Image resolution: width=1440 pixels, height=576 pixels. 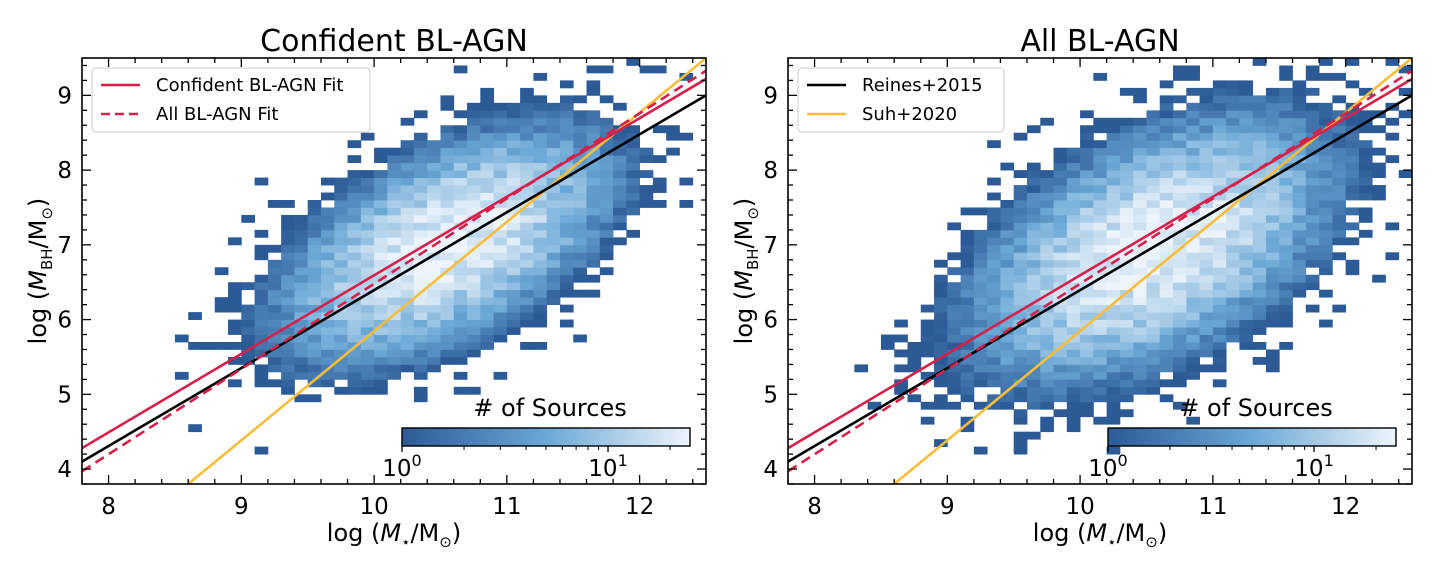 I want to click on x-tick-label: 9, so click(x=947, y=507).